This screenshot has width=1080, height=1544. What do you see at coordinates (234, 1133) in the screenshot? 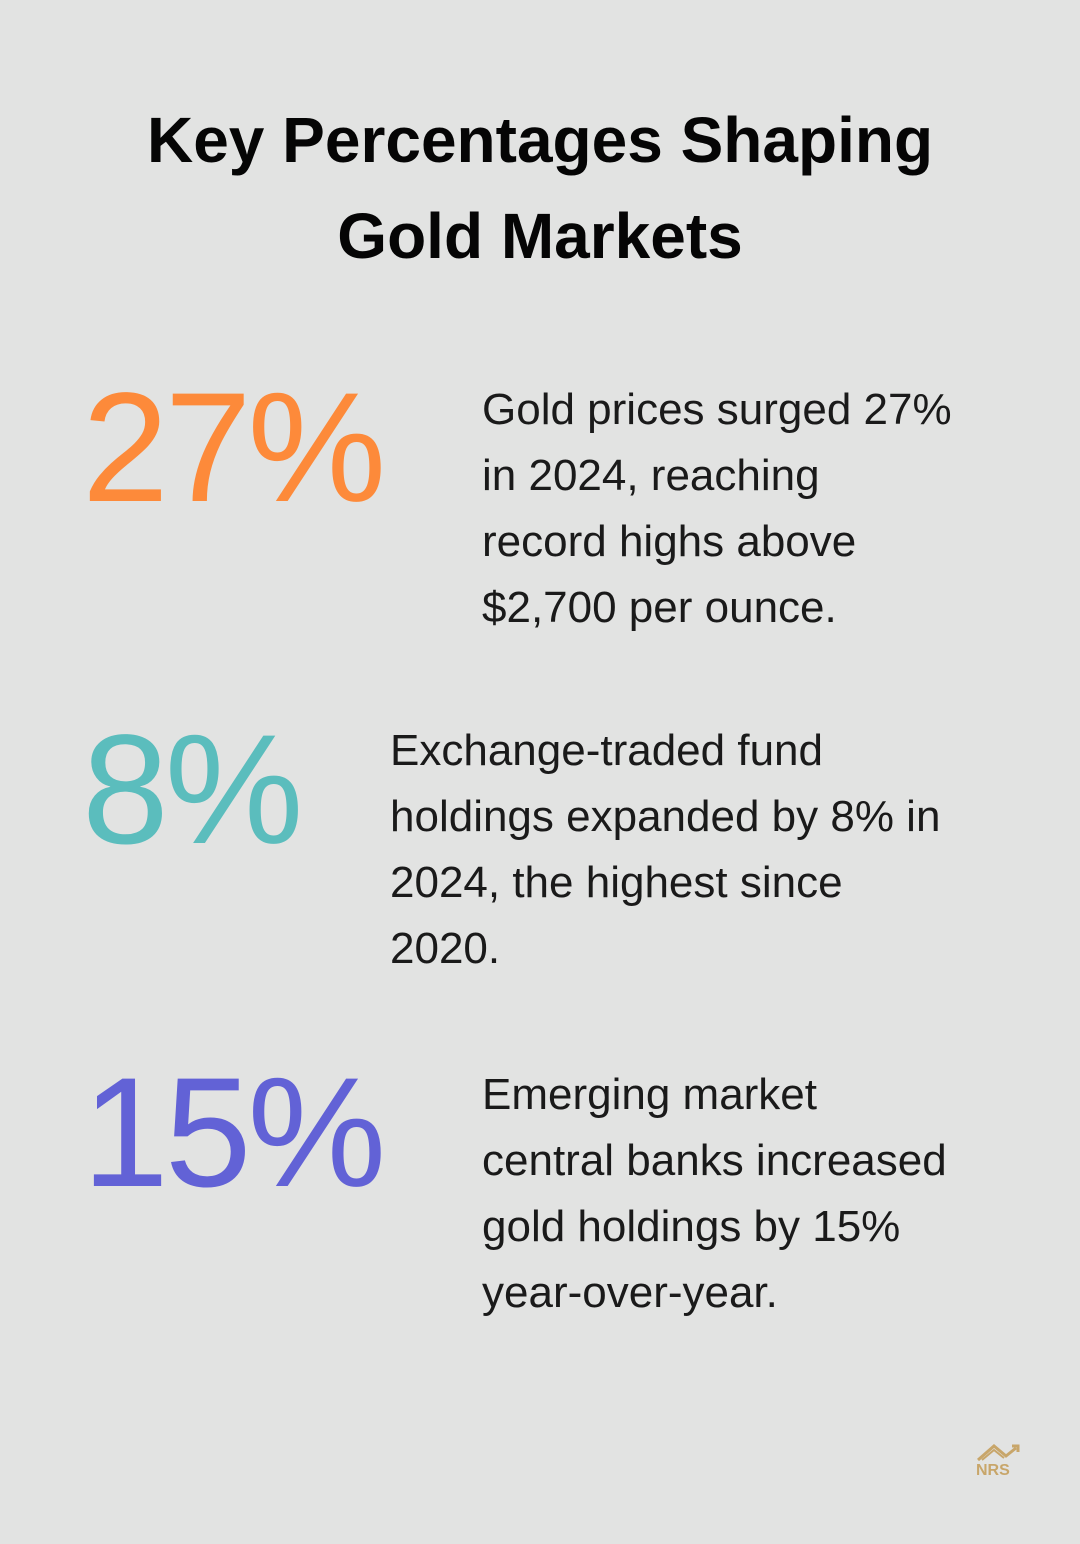
I see `stat-figure: 15%` at bounding box center [234, 1133].